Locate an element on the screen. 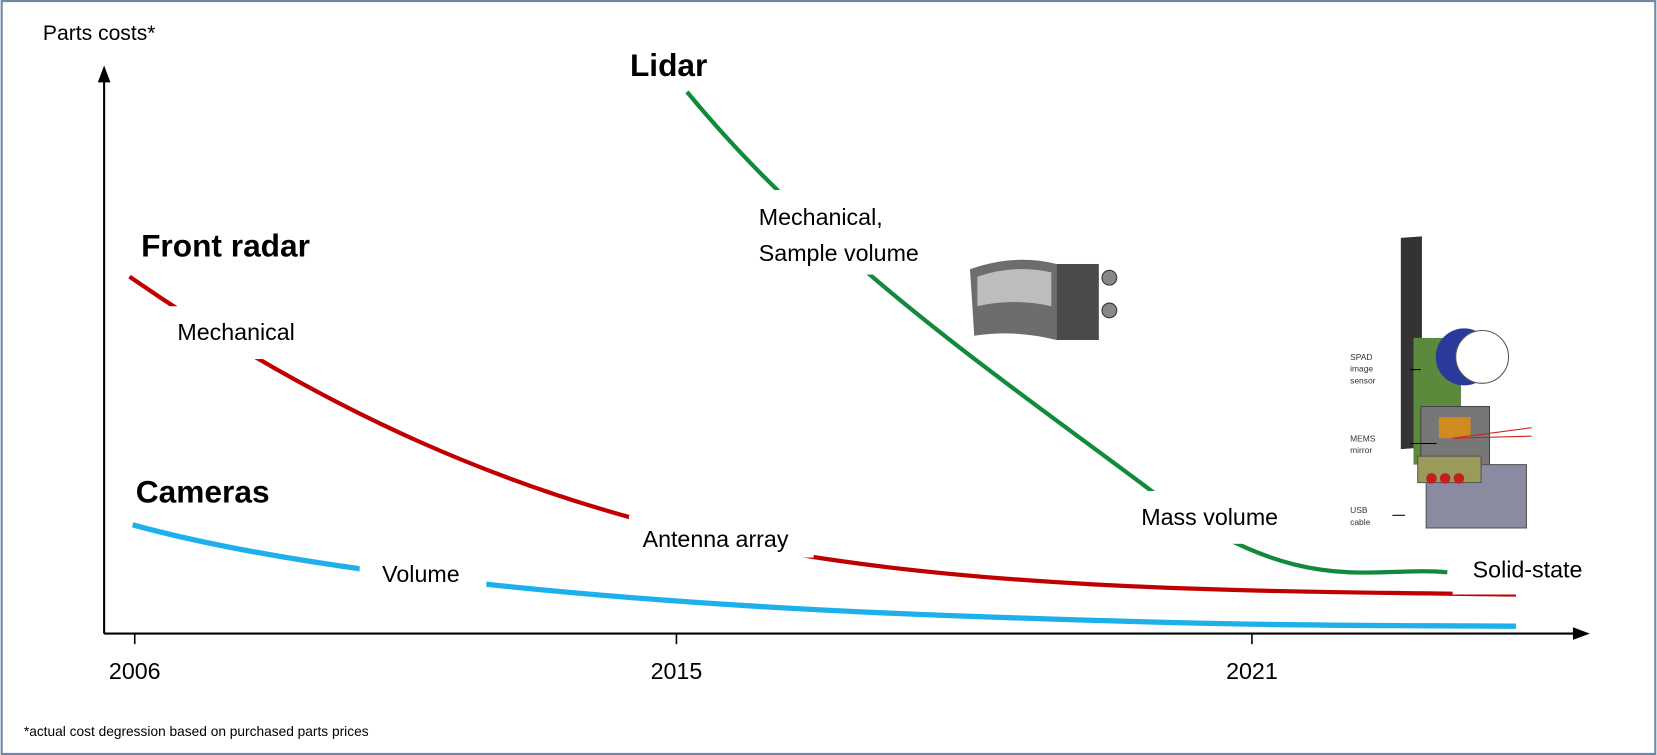 Image resolution: width=1657 pixels, height=755 pixels. image-label: MEMS is located at coordinates (1363, 438).